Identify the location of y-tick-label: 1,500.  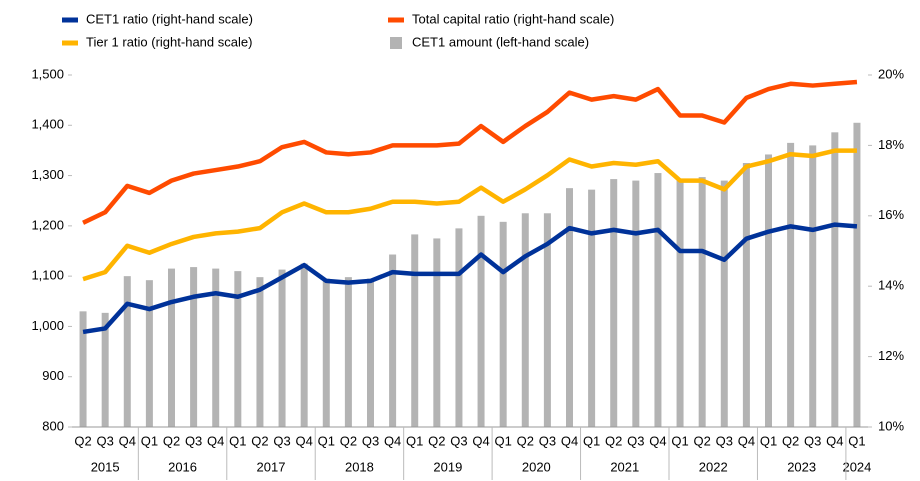
(47, 73).